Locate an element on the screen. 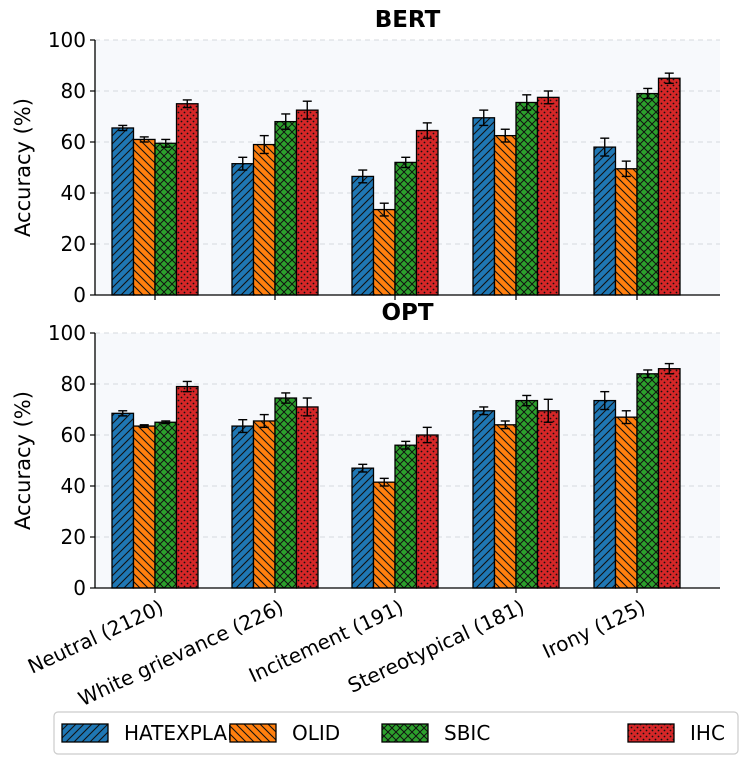 The image size is (748, 762). panel-title: OPT is located at coordinates (407, 313).